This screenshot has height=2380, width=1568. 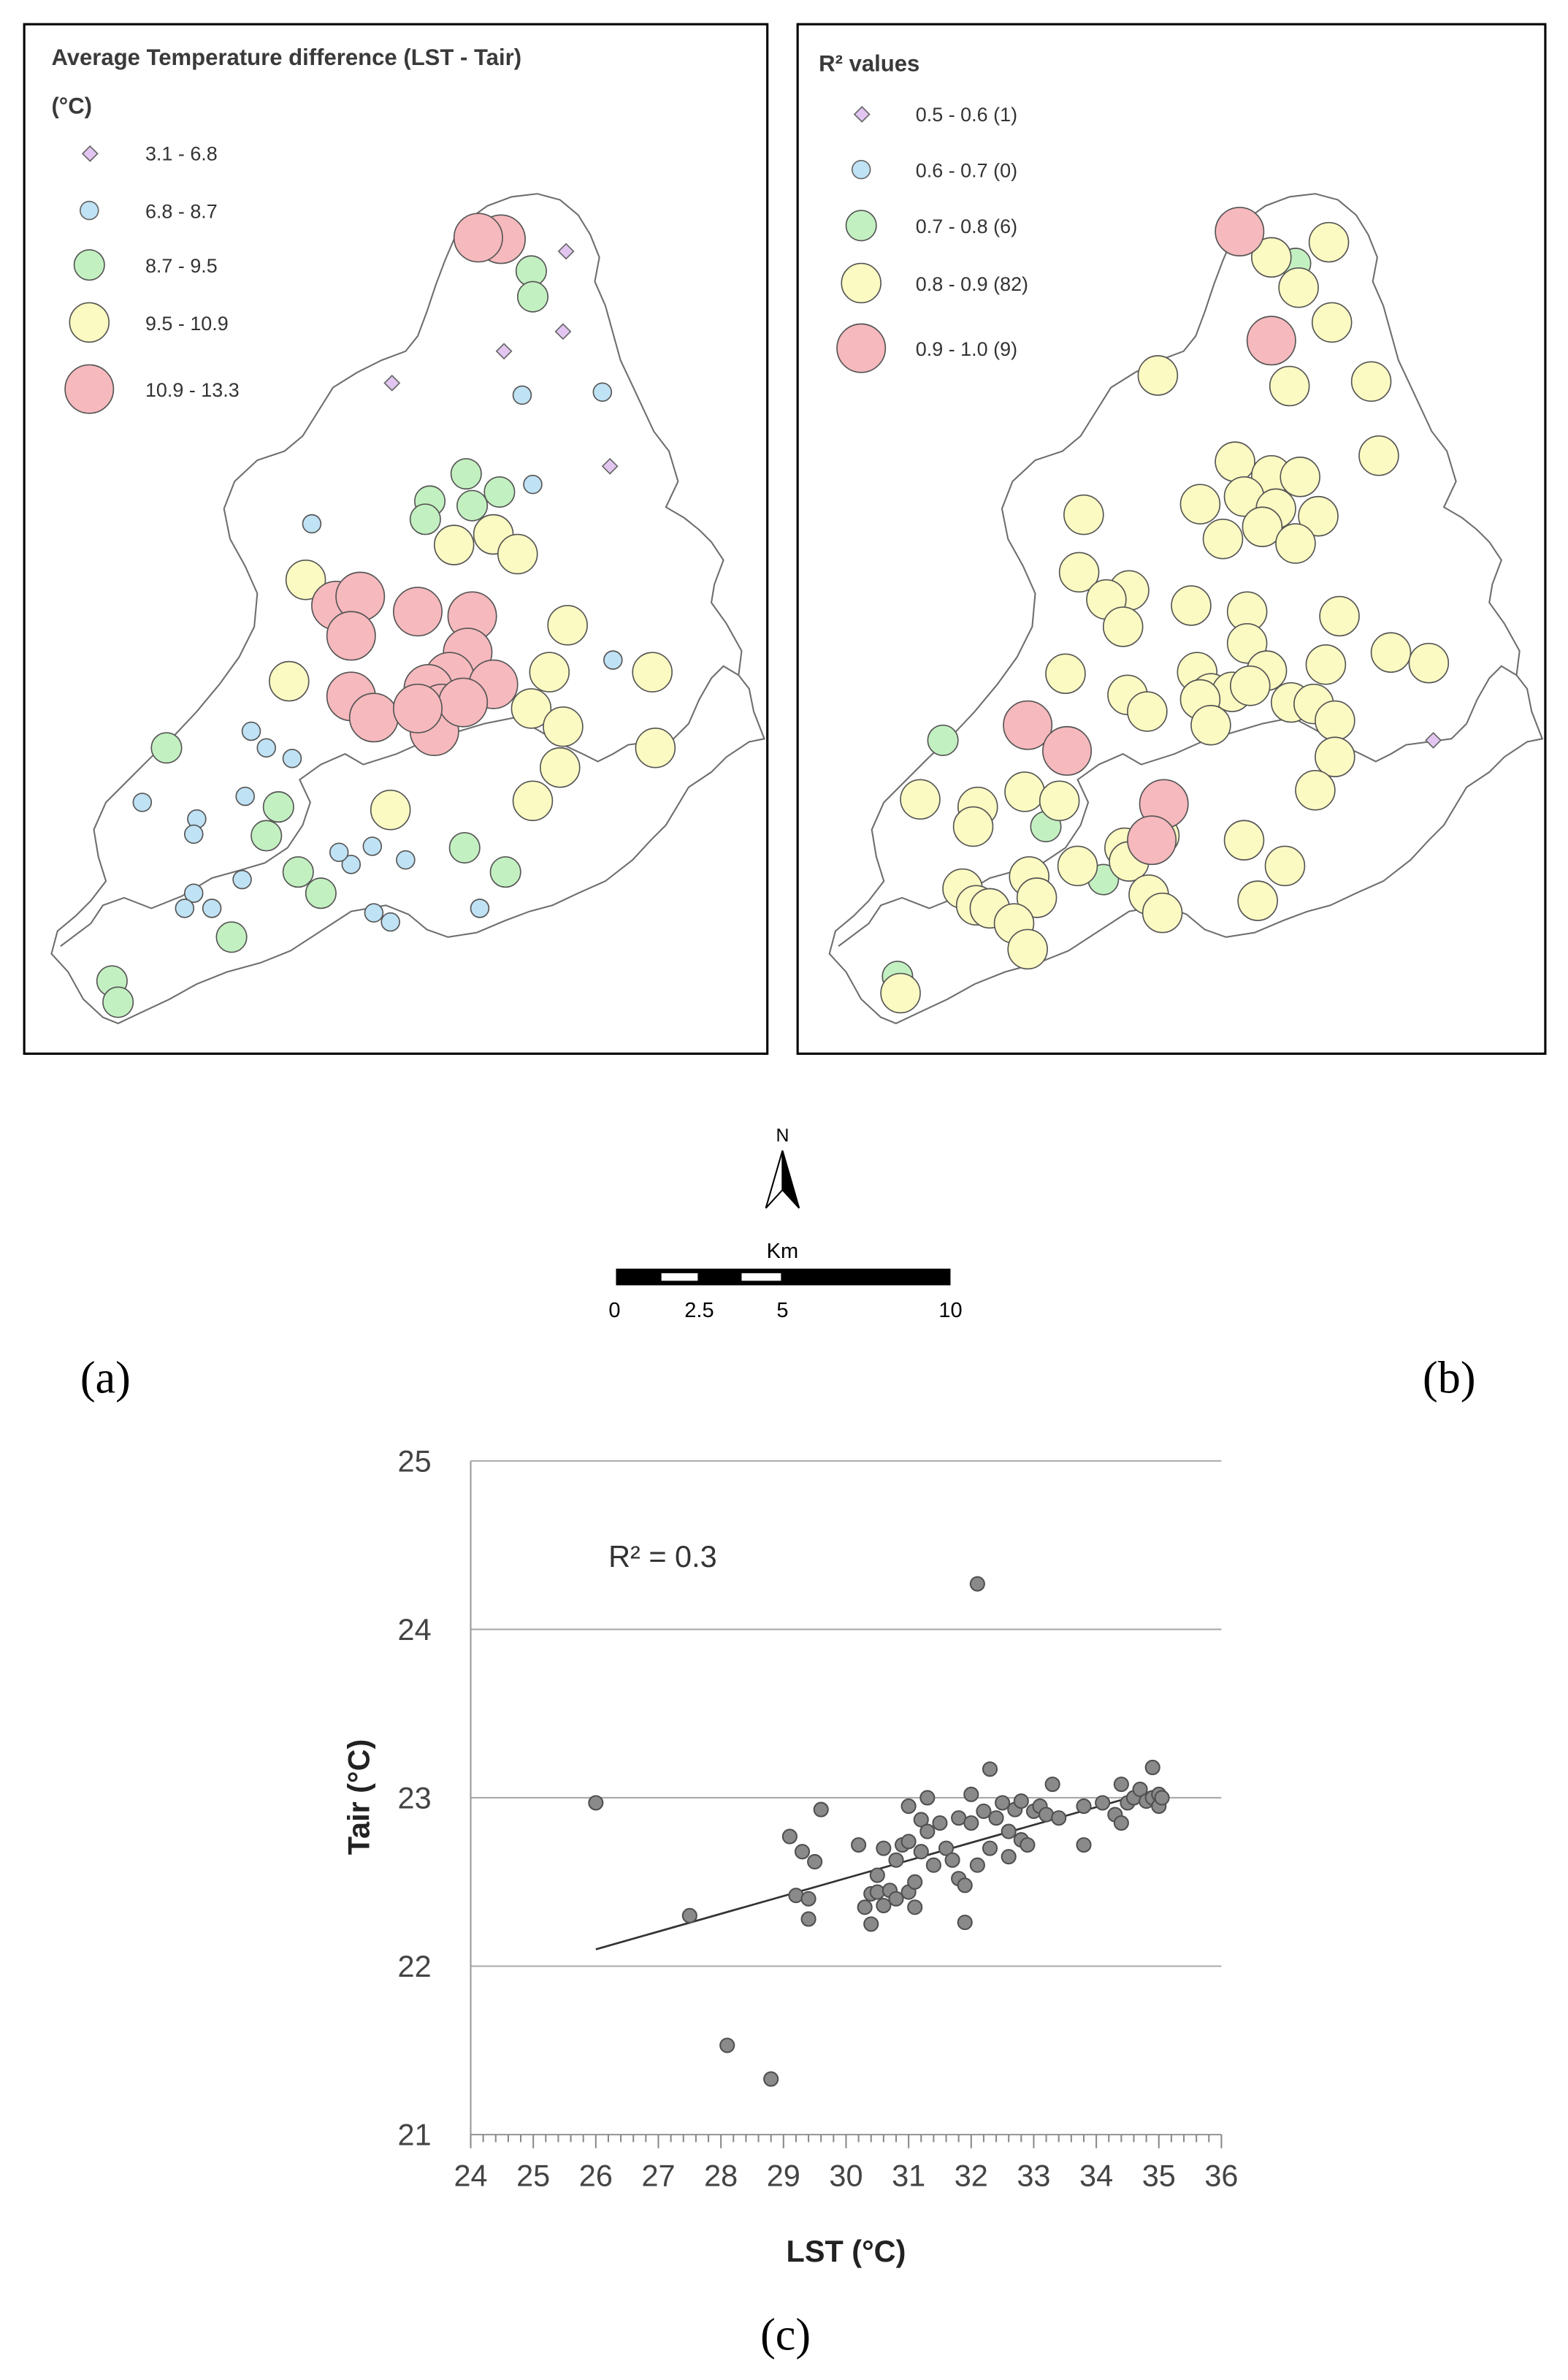 I want to click on chart-gridlines, so click(x=846, y=1713).